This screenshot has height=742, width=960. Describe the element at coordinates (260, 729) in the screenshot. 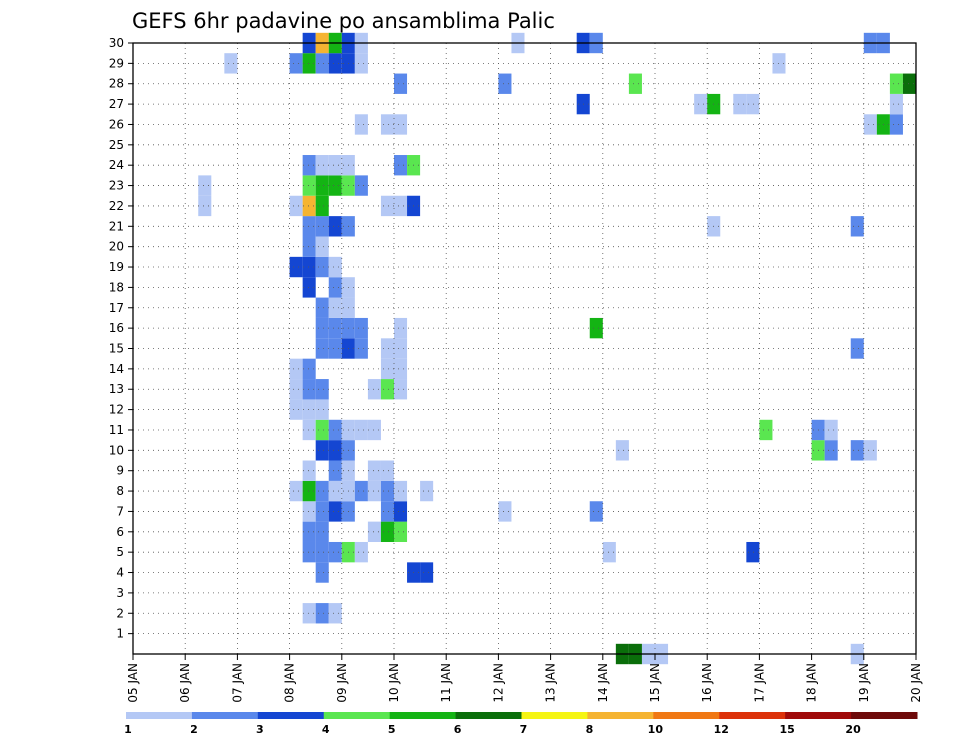

I see `legend-label: 3` at that location.